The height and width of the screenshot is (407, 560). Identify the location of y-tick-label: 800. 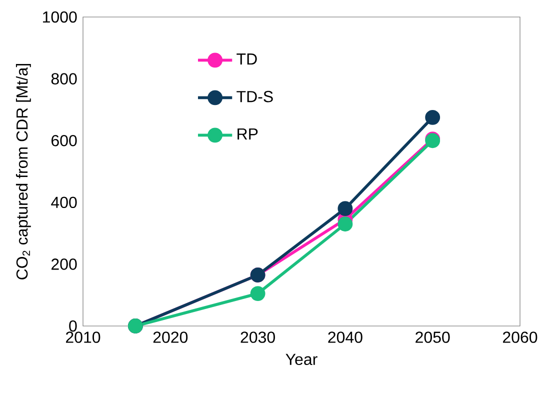
(64, 78).